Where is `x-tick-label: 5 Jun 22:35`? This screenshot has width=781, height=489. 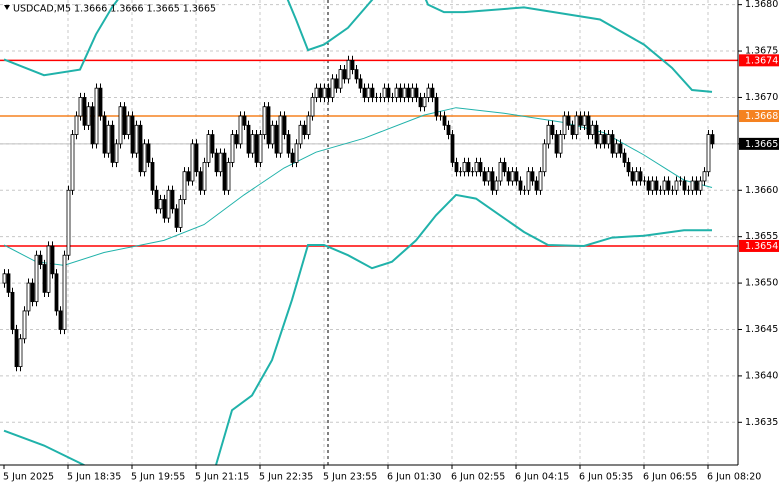 x-tick-label: 5 Jun 22:35 is located at coordinates (286, 477).